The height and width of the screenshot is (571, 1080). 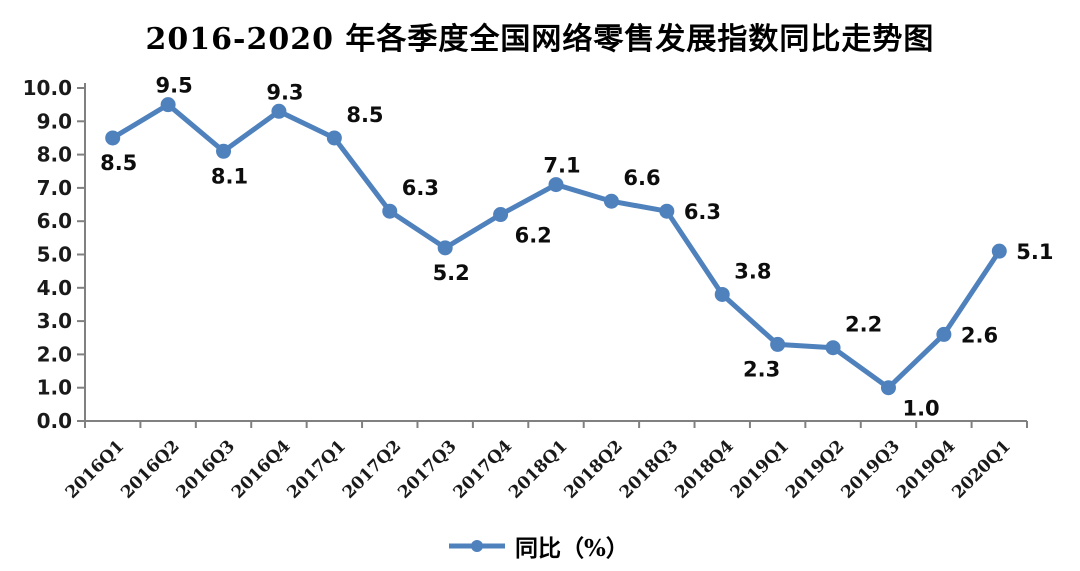 What do you see at coordinates (594, 469) in the screenshot?
I see `x-tick-label: 2018Q2` at bounding box center [594, 469].